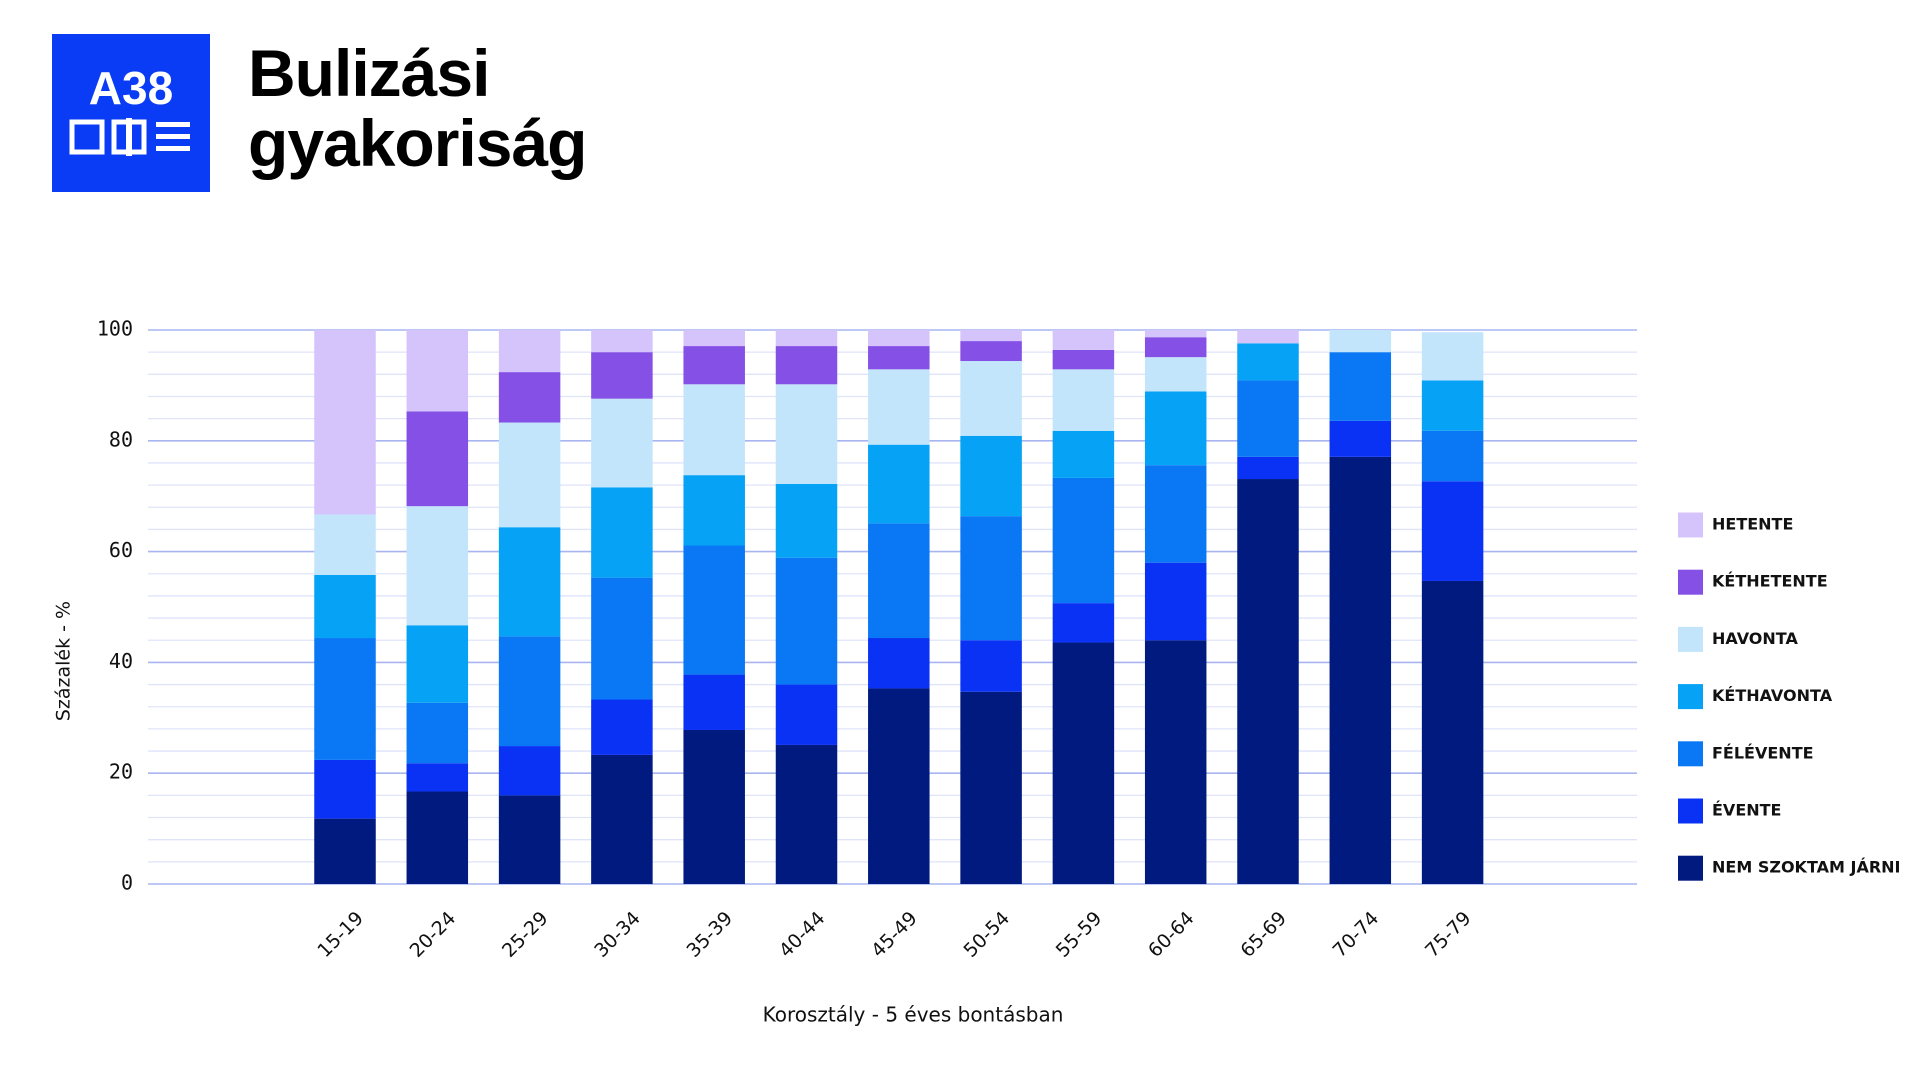 The image size is (1920, 1080). What do you see at coordinates (121, 661) in the screenshot?
I see `y-tick-label: 40` at bounding box center [121, 661].